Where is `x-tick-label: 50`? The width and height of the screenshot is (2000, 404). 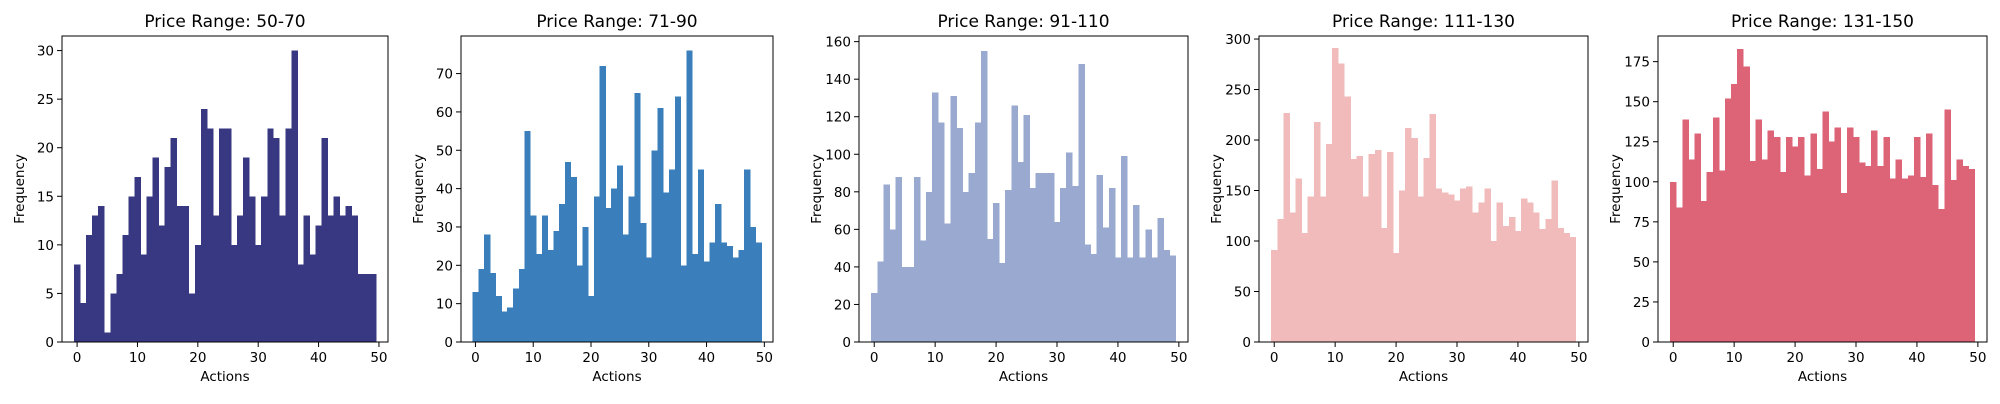 x-tick-label: 50 is located at coordinates (1977, 358).